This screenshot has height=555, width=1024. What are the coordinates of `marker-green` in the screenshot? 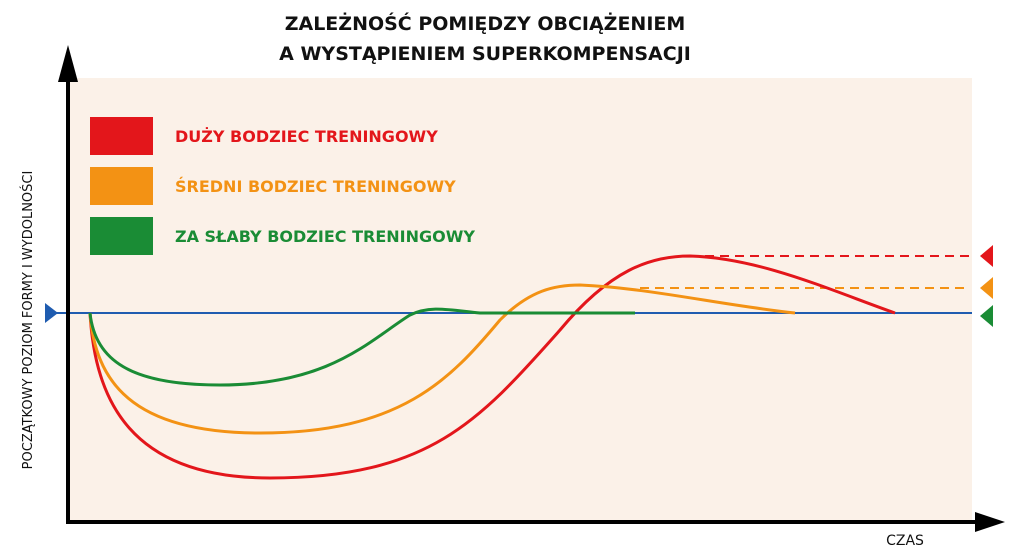 It's located at (986, 316).